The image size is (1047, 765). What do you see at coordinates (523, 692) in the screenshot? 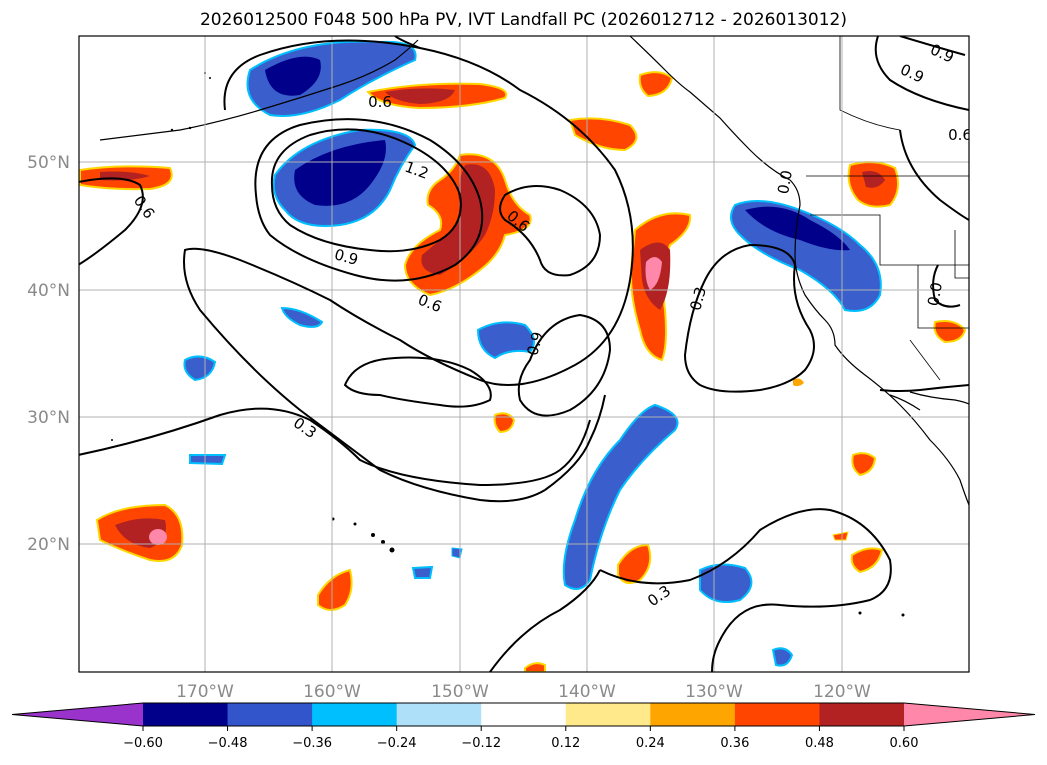
I see `longitude-labels: 170°W 160°W 150°W 140°W 130°W 120°W` at bounding box center [523, 692].